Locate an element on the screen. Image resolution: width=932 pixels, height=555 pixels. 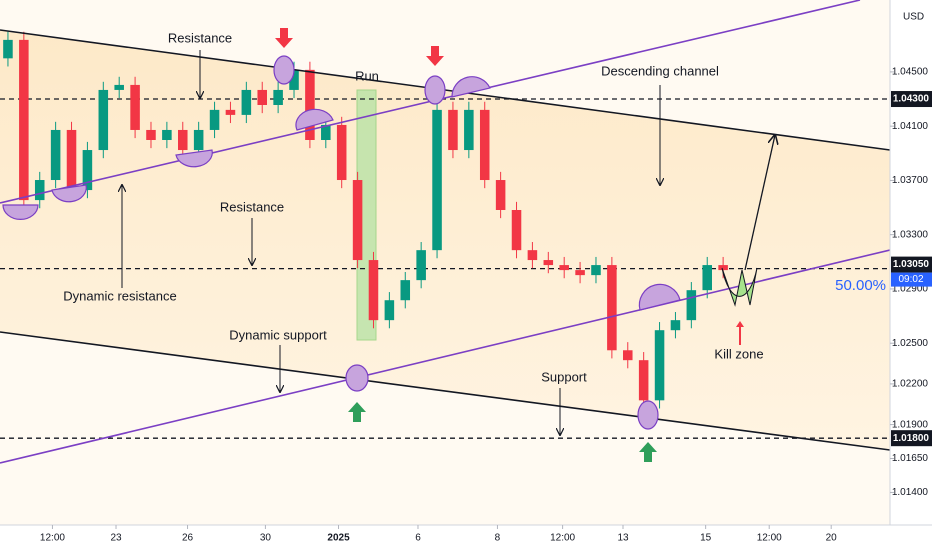
x-tick-label: 8 is located at coordinates (498, 538).